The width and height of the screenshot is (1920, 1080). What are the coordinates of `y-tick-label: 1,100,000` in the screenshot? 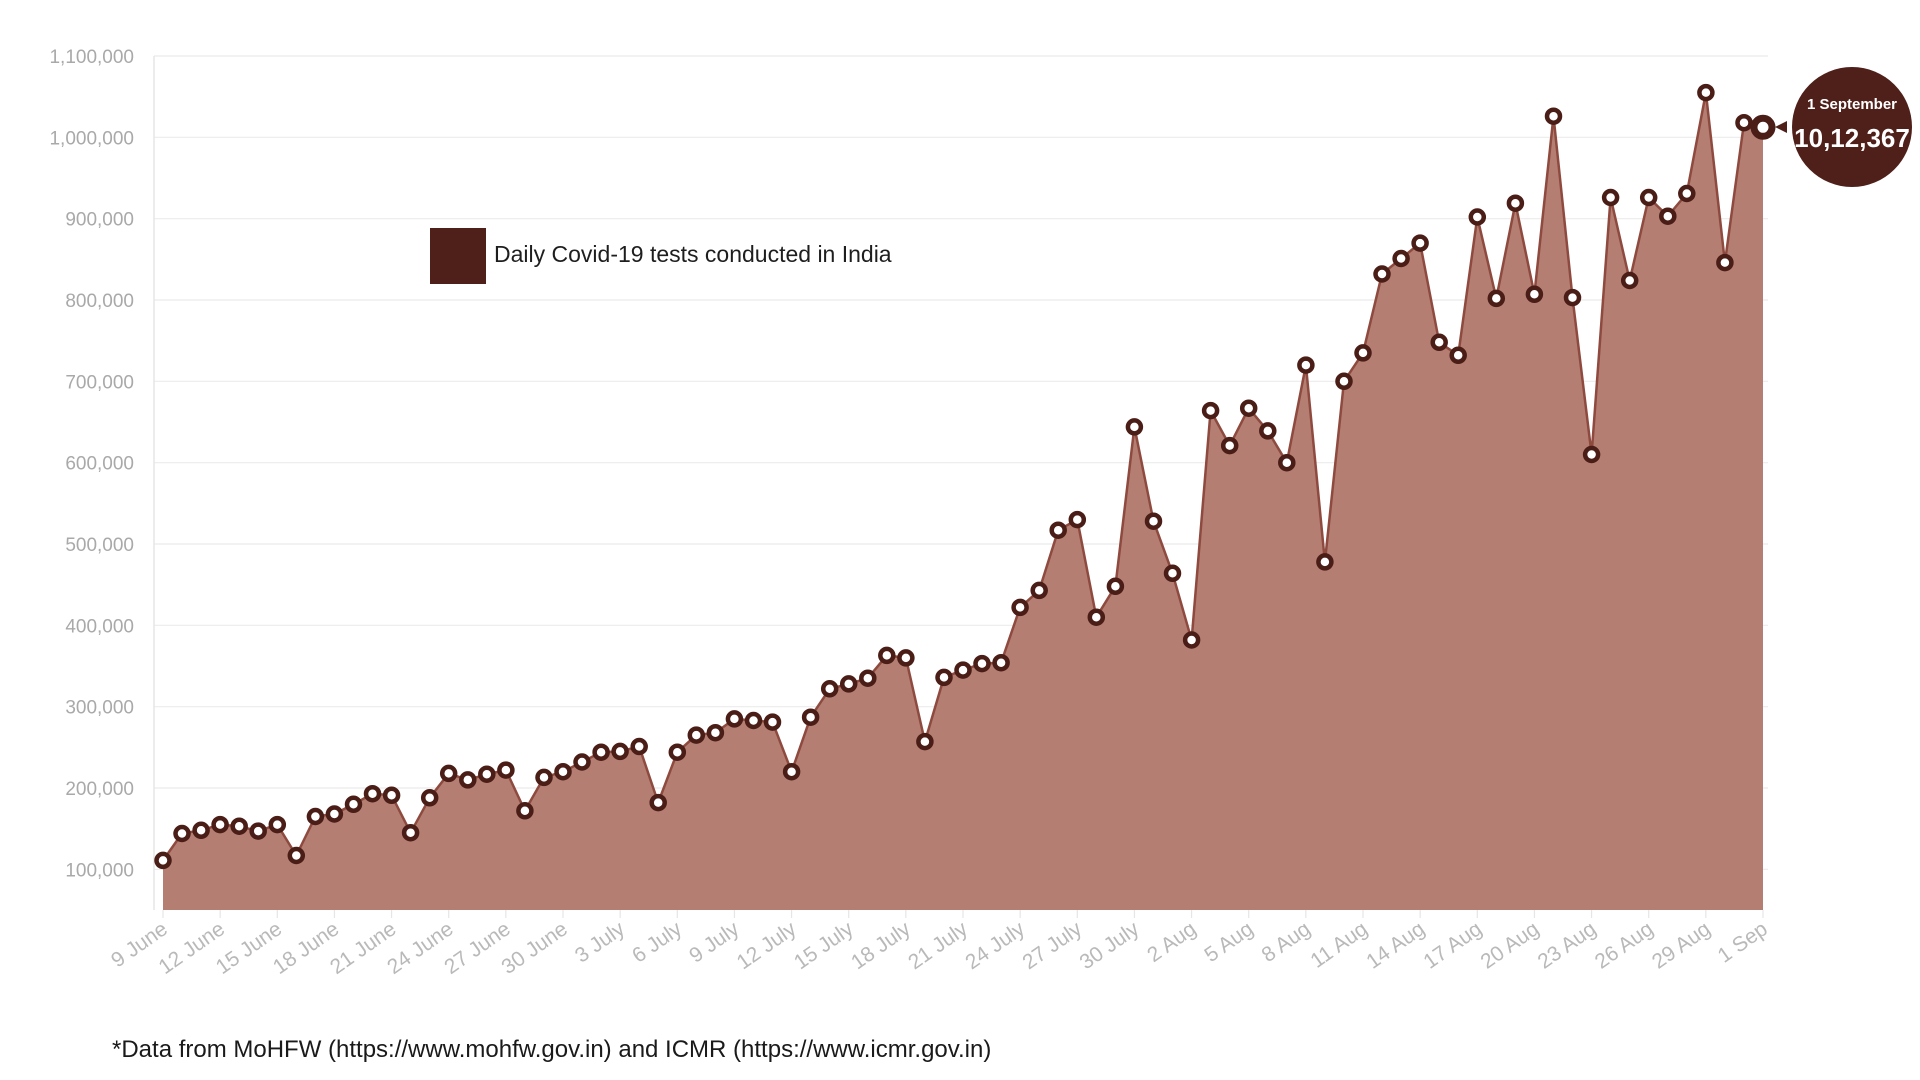 It's located at (91, 57).